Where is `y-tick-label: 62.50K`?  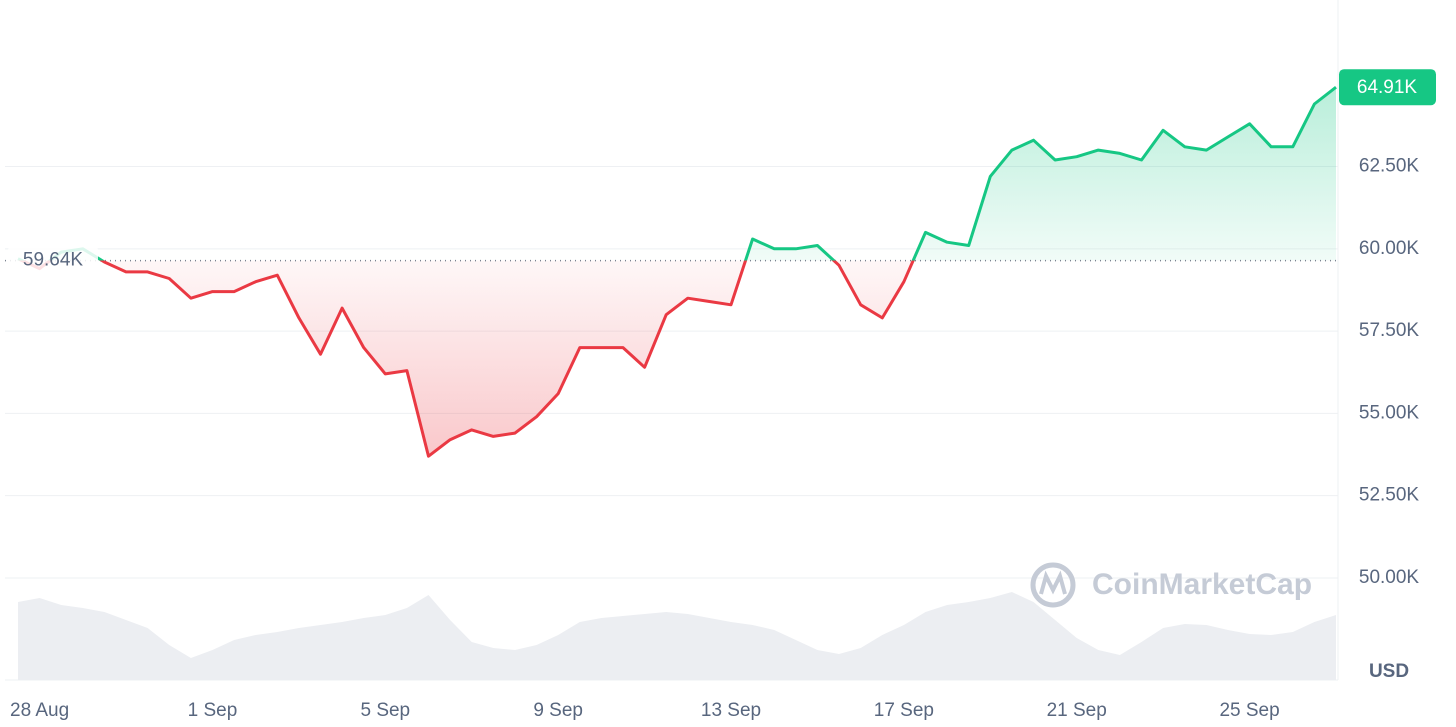 y-tick-label: 62.50K is located at coordinates (1389, 166).